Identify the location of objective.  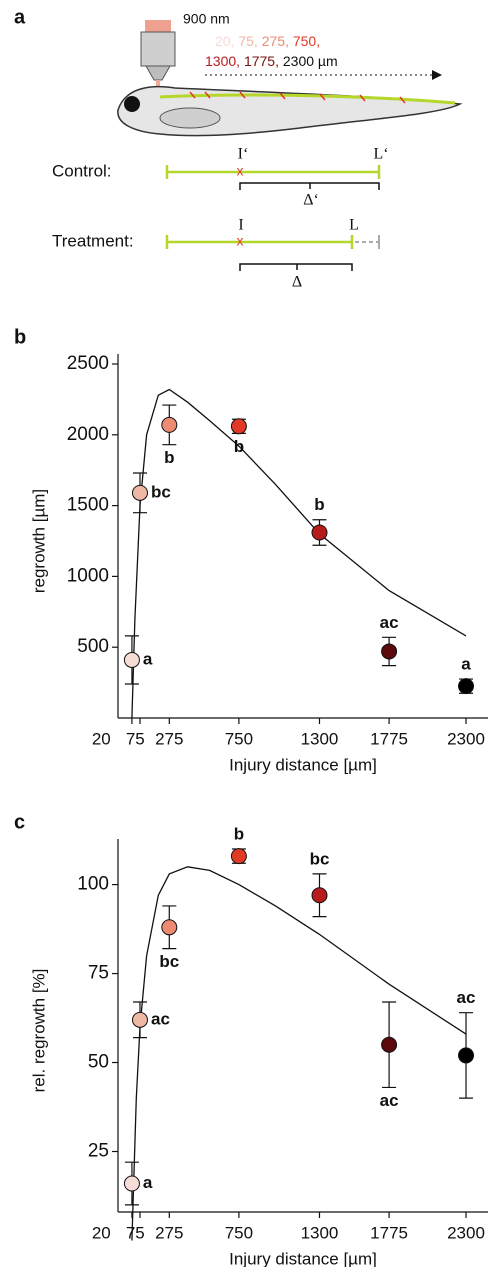
(158, 49).